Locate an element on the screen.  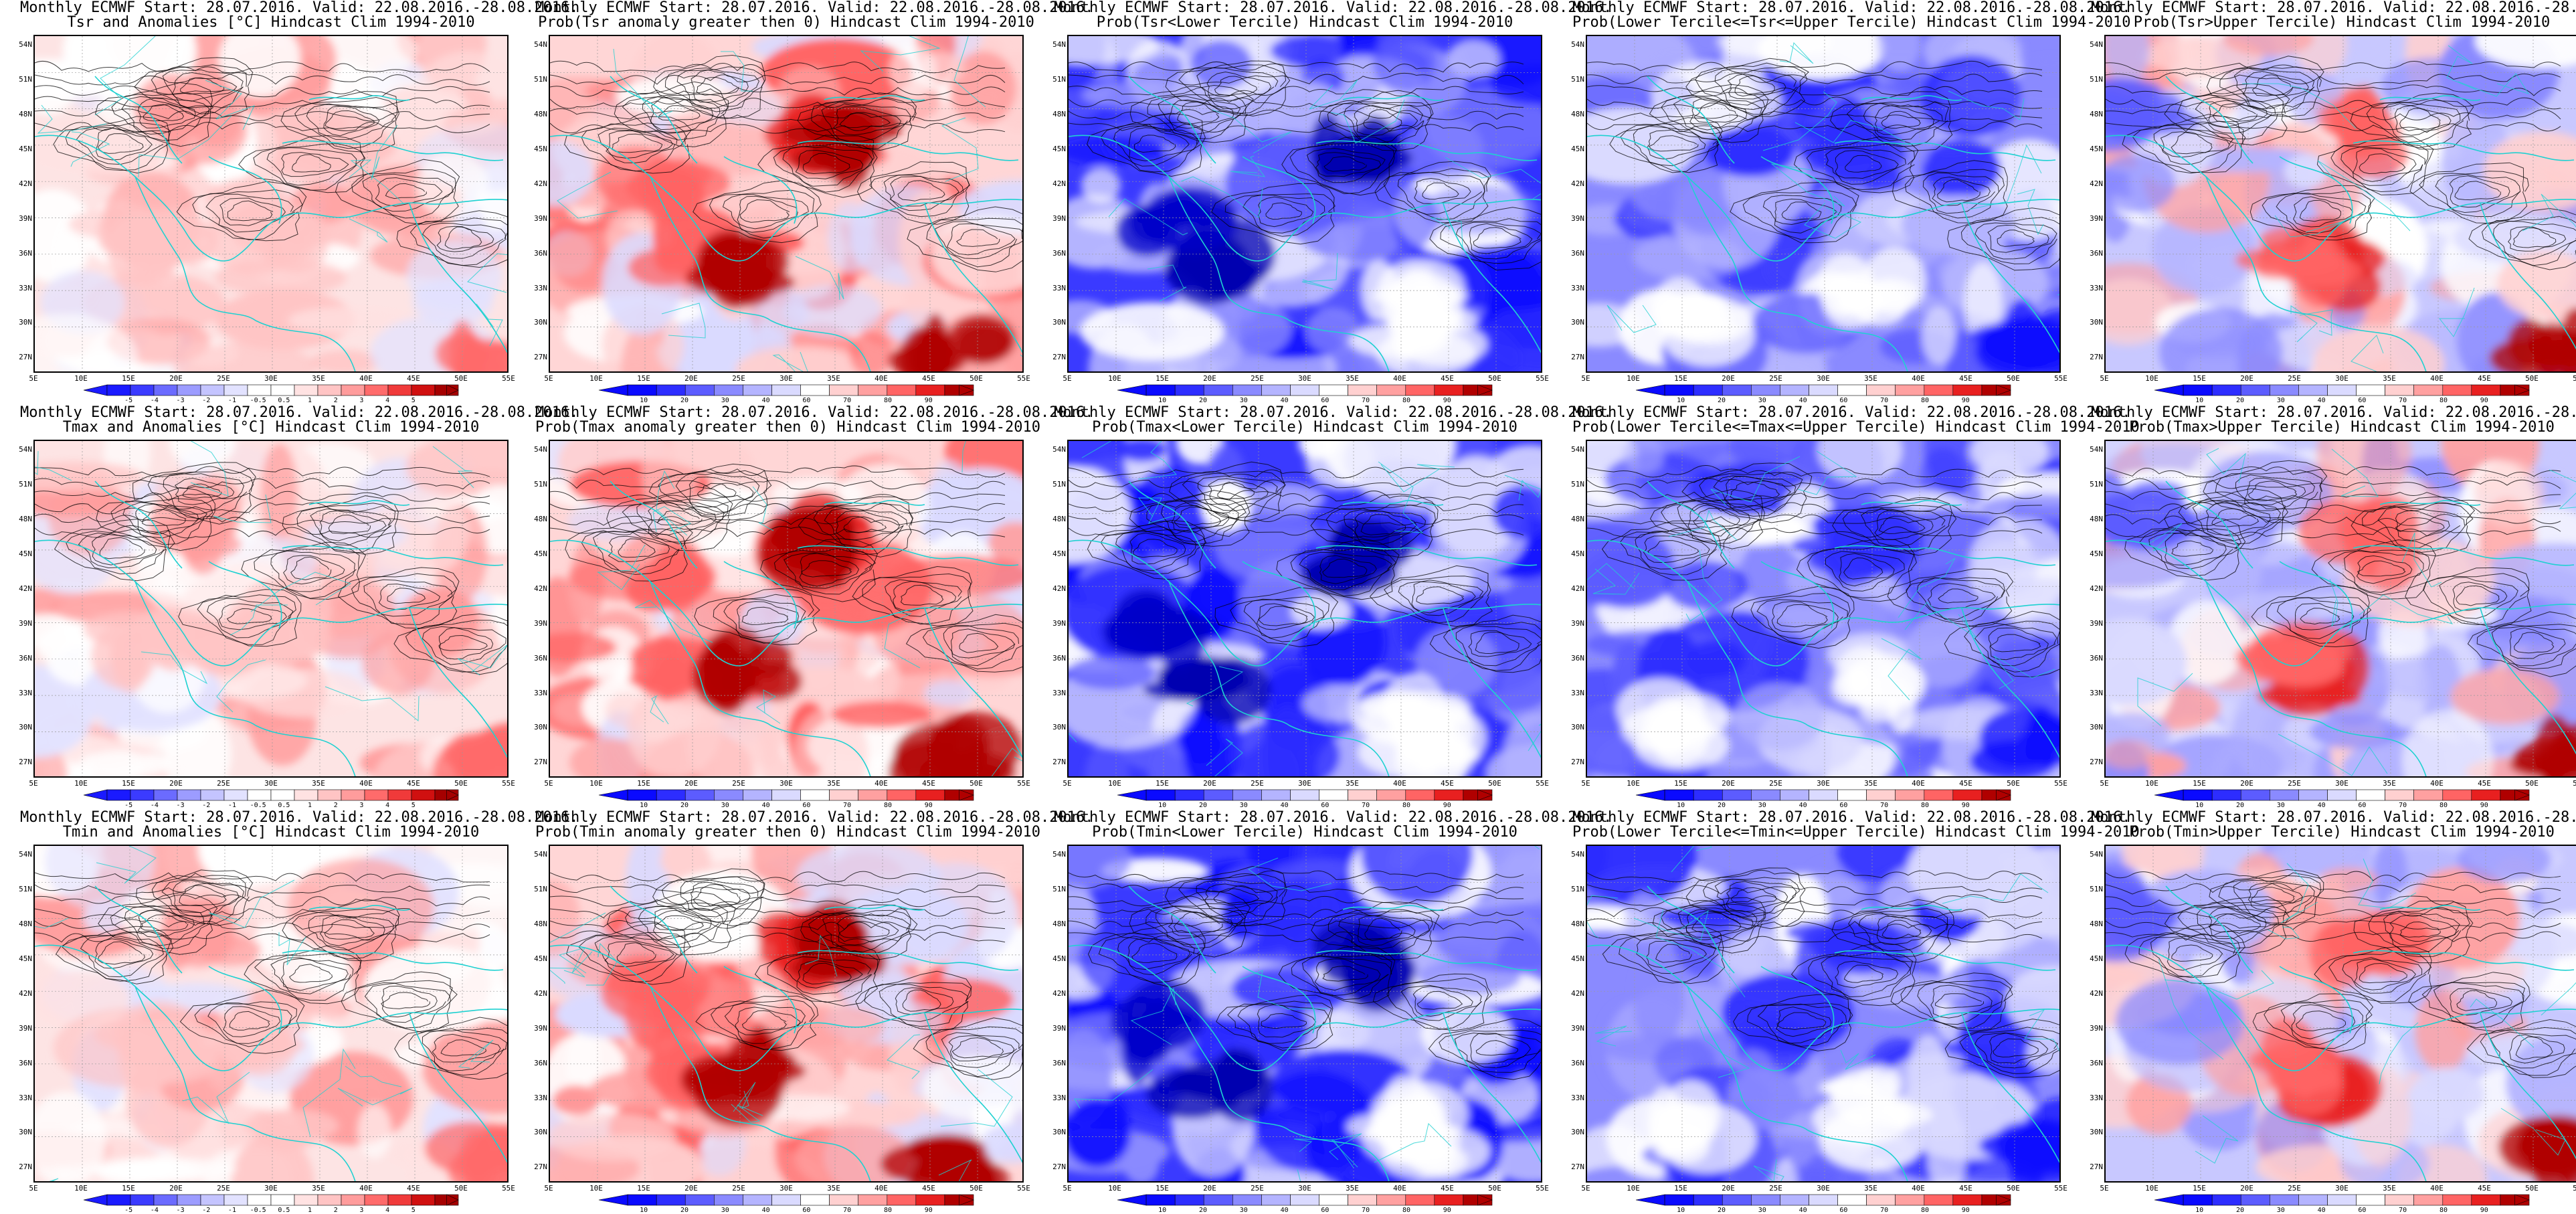
colorbar-tick-label: 40 is located at coordinates (1285, 400).